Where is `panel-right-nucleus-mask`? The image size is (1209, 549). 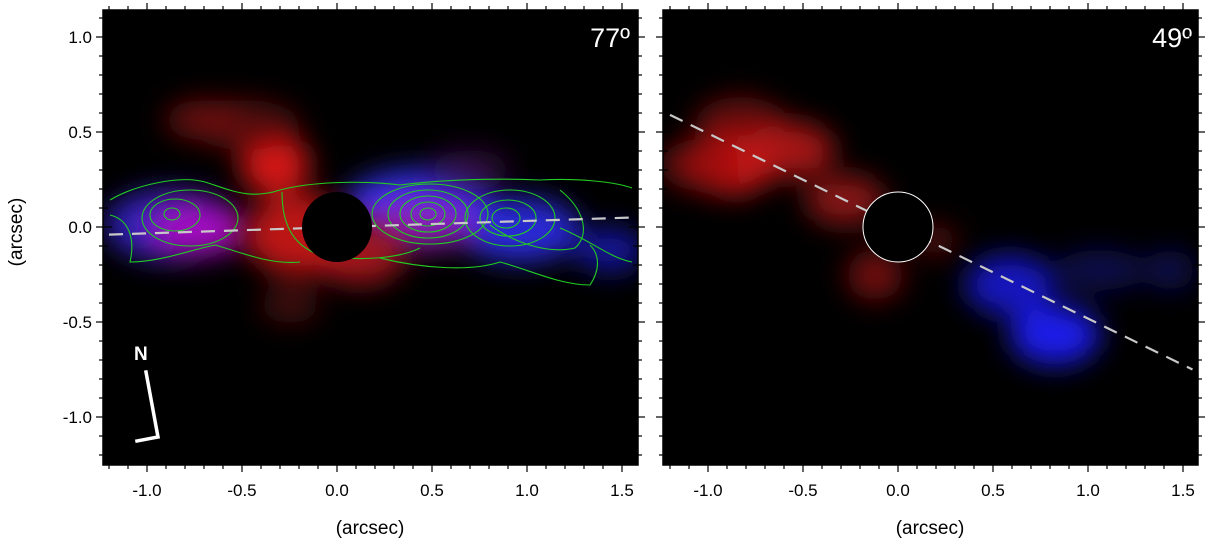 panel-right-nucleus-mask is located at coordinates (898, 227).